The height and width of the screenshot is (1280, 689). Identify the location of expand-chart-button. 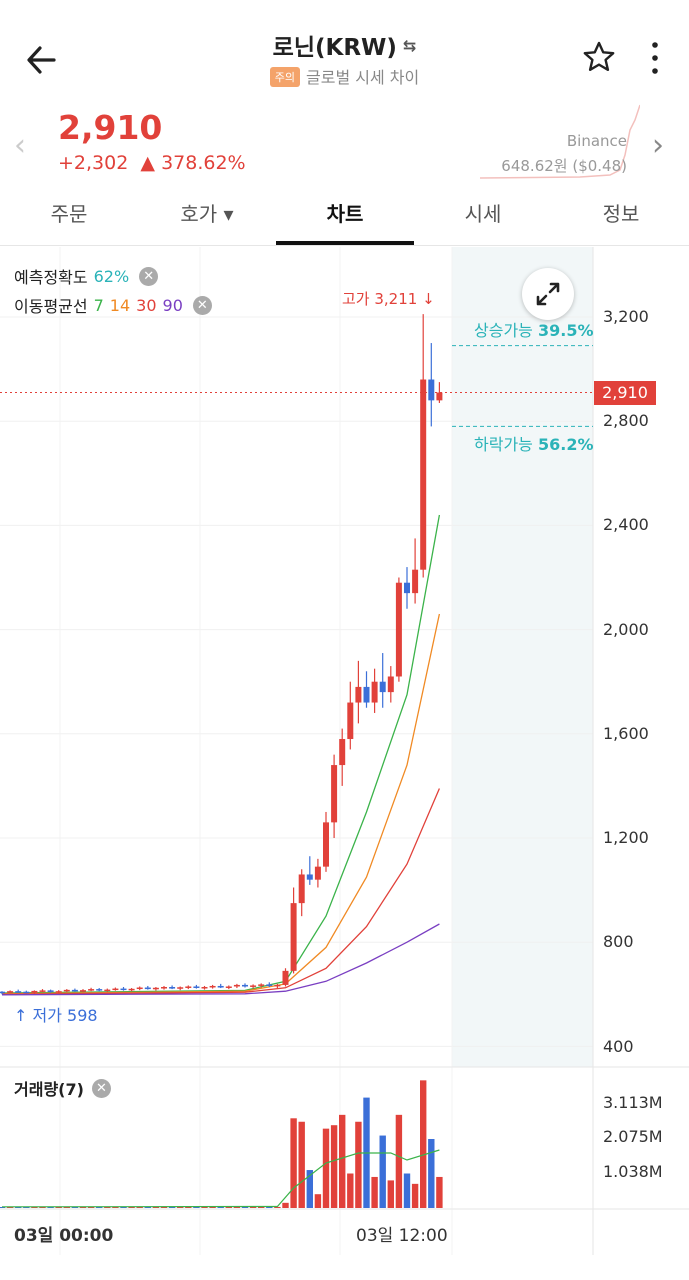
(548, 294).